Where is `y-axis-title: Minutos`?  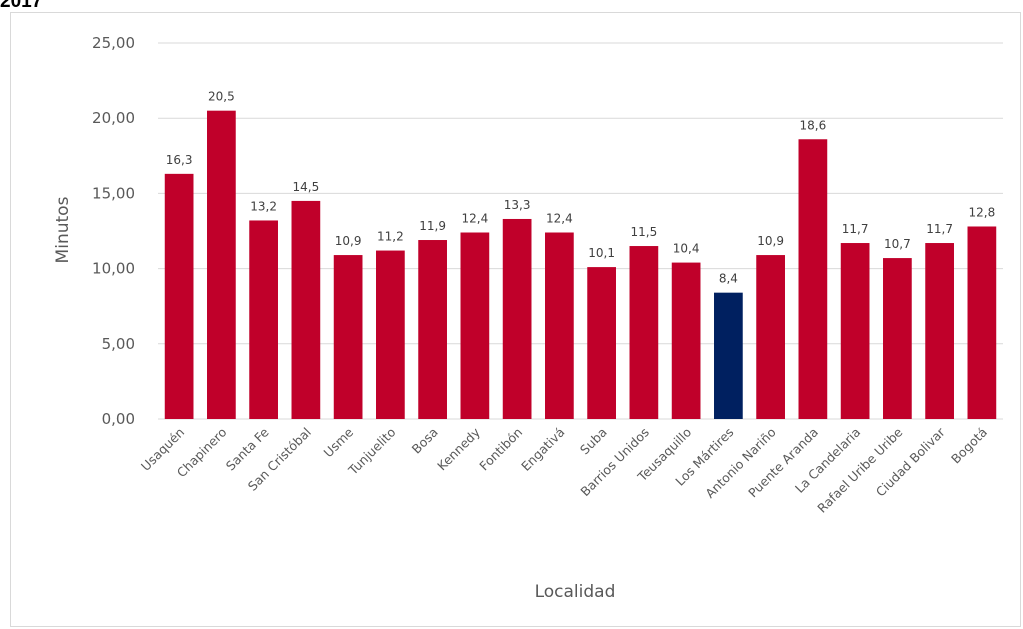
y-axis-title: Minutos is located at coordinates (63, 229).